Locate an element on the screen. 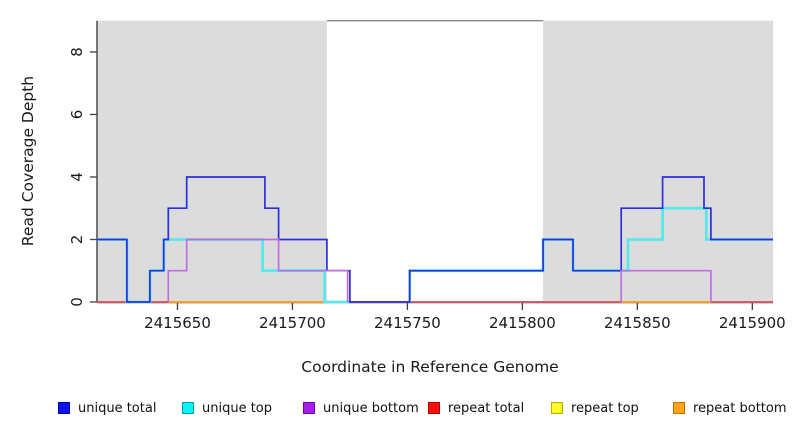  x-tick-label: 2415750 is located at coordinates (407, 323).